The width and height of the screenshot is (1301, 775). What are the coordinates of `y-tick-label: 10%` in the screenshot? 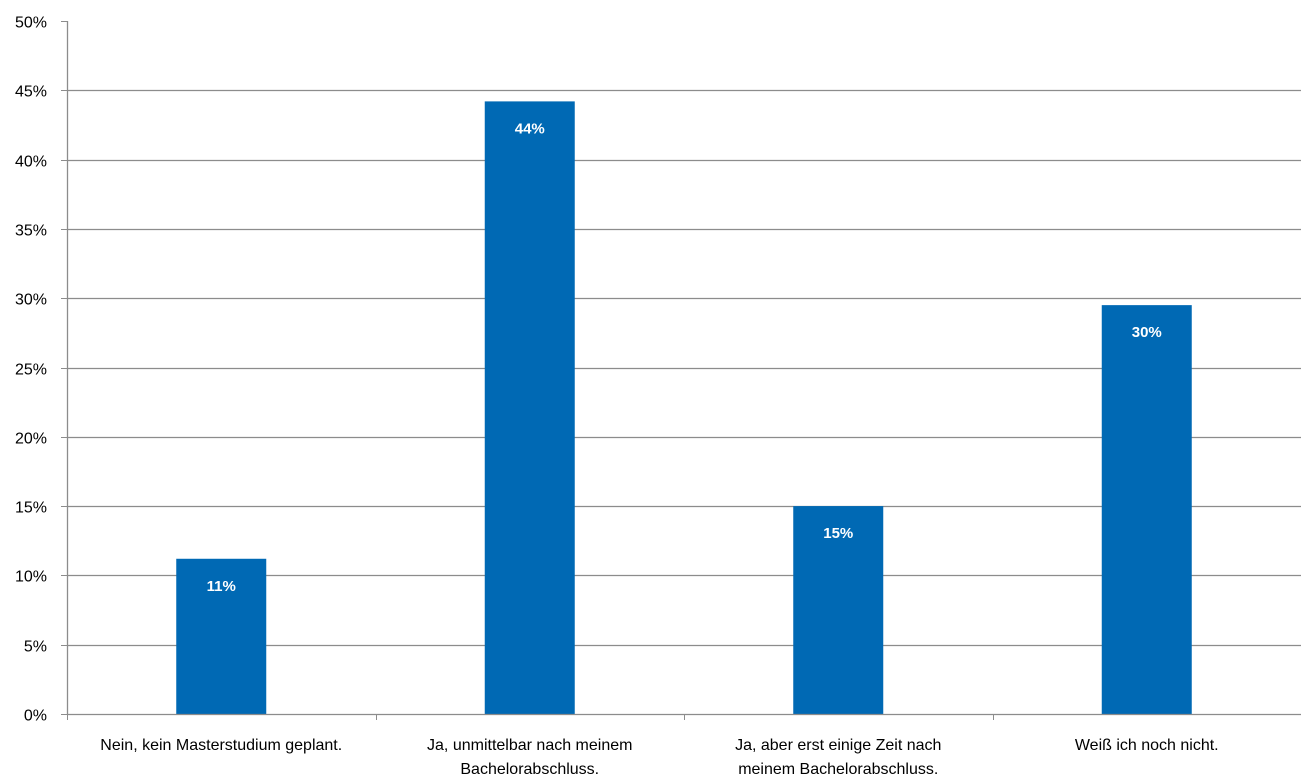 It's located at (31, 577).